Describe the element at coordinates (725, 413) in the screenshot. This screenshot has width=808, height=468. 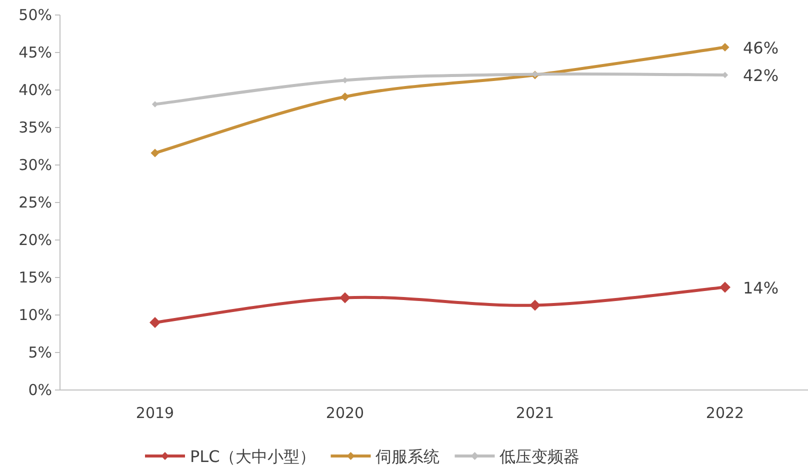
I see `x-tick-label: 2022` at that location.